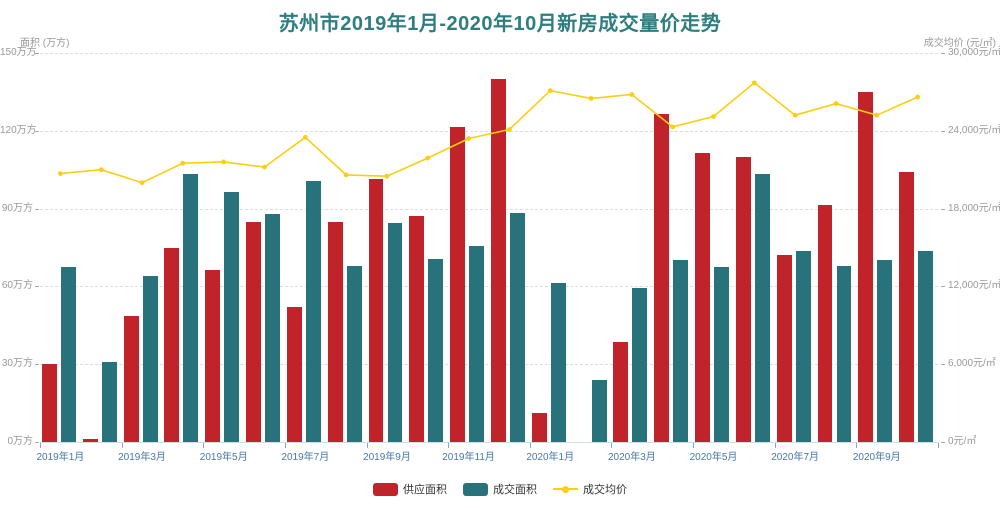 The height and width of the screenshot is (508, 1000). What do you see at coordinates (876, 457) in the screenshot?
I see `x-axis-tick-label: 2020年9月` at bounding box center [876, 457].